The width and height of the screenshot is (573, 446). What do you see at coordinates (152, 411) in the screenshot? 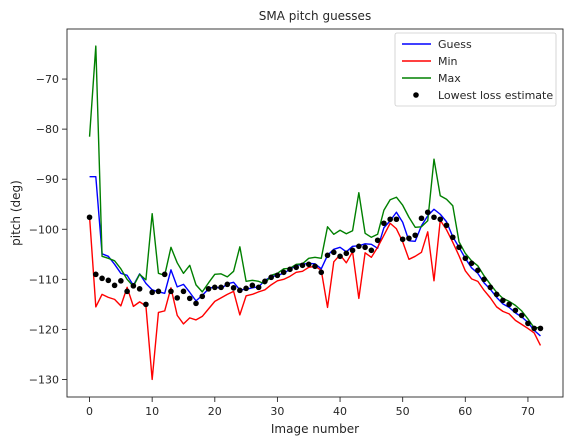
I see `x-tick-label: 10` at bounding box center [152, 411].